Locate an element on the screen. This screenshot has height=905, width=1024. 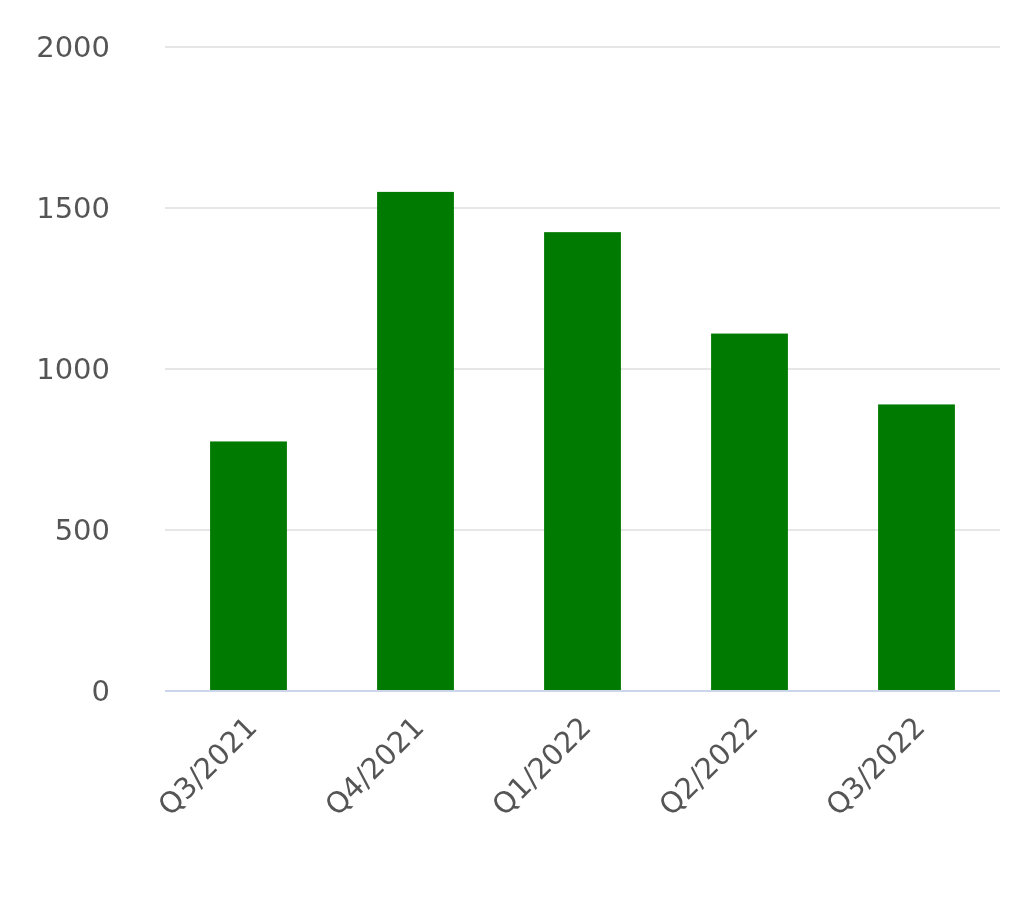
y-tick-label: 2000 is located at coordinates (73, 47).